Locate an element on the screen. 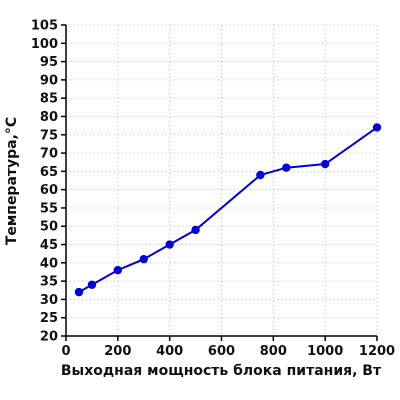 The image size is (400, 400). x-axis-title: Выходная мощность блока питания, Вт is located at coordinates (221, 371).